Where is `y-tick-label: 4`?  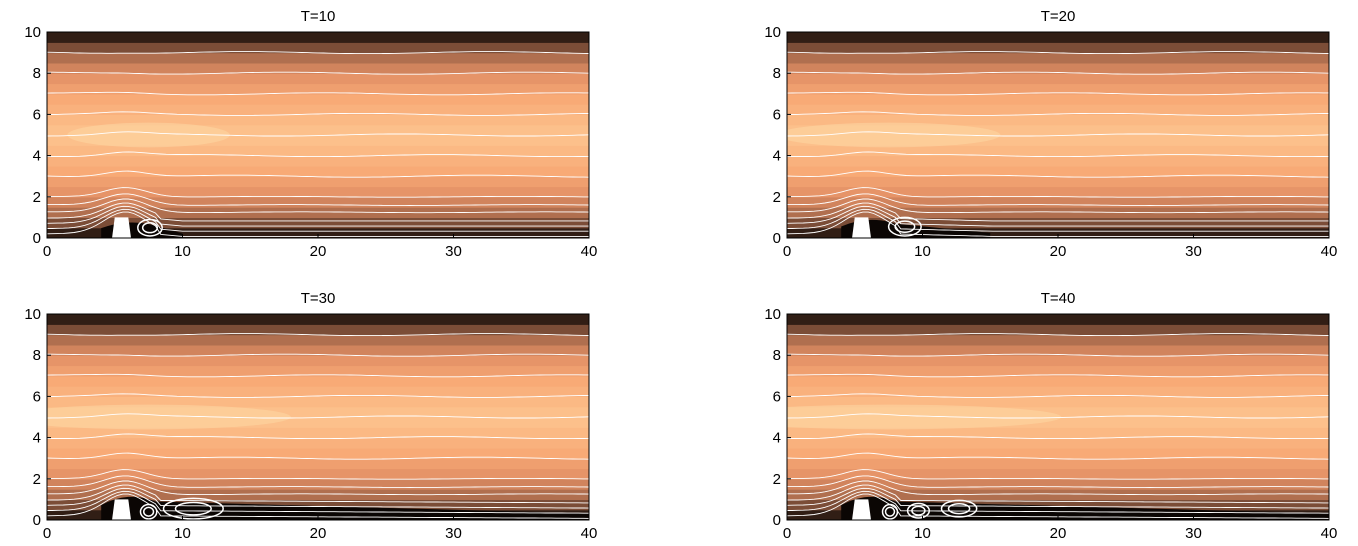
y-tick-label: 4 is located at coordinates (777, 438).